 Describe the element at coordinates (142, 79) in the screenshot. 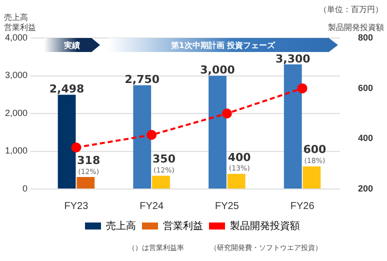

I see `data-label: 2,750` at that location.